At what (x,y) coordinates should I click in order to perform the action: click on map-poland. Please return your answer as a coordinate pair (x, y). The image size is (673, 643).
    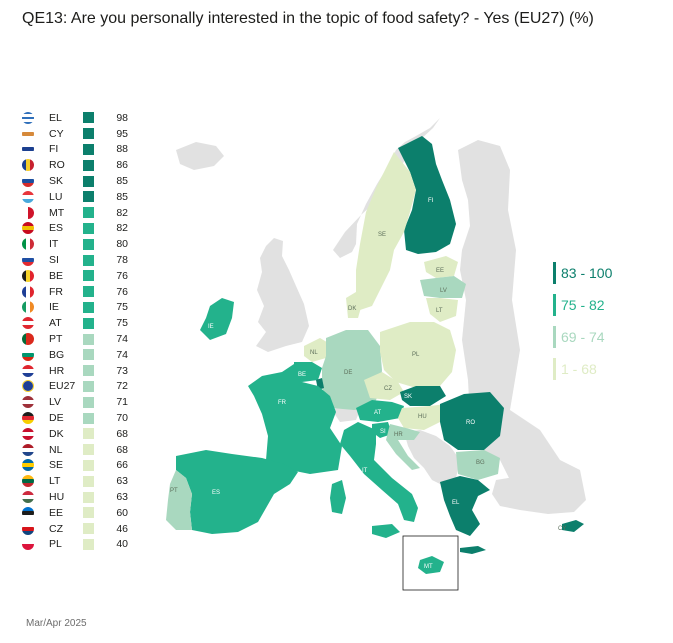
    Looking at the image, I should click on (418, 355).